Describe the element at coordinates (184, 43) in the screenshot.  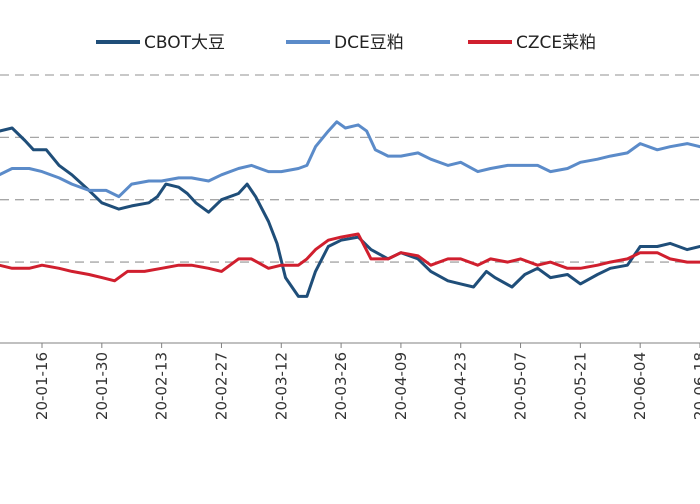
I see `legend-label: CBOT大豆` at that location.